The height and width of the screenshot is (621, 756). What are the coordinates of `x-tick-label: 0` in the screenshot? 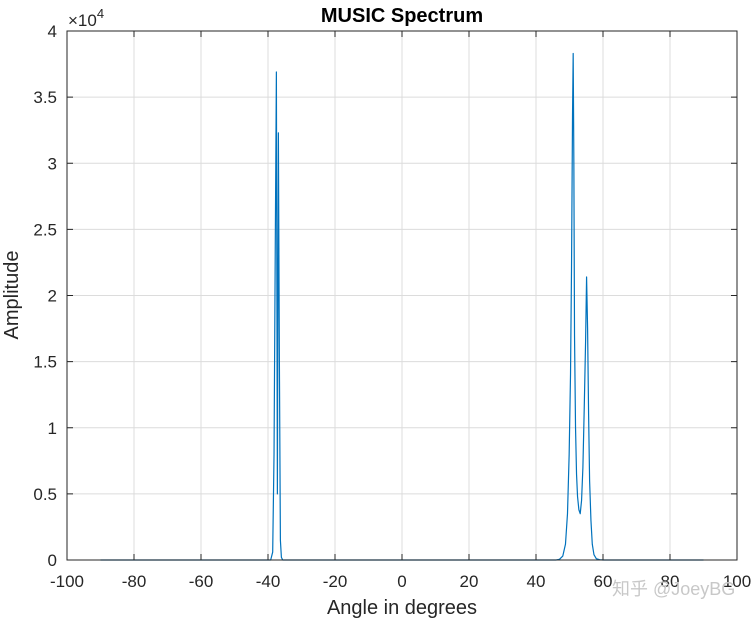 It's located at (401, 581).